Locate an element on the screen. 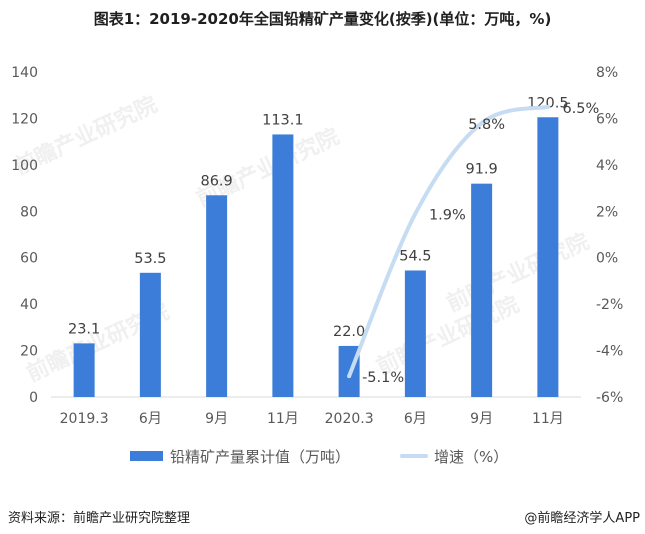 This screenshot has width=645, height=534. growth-value-label-4: -5.1% is located at coordinates (383, 378).